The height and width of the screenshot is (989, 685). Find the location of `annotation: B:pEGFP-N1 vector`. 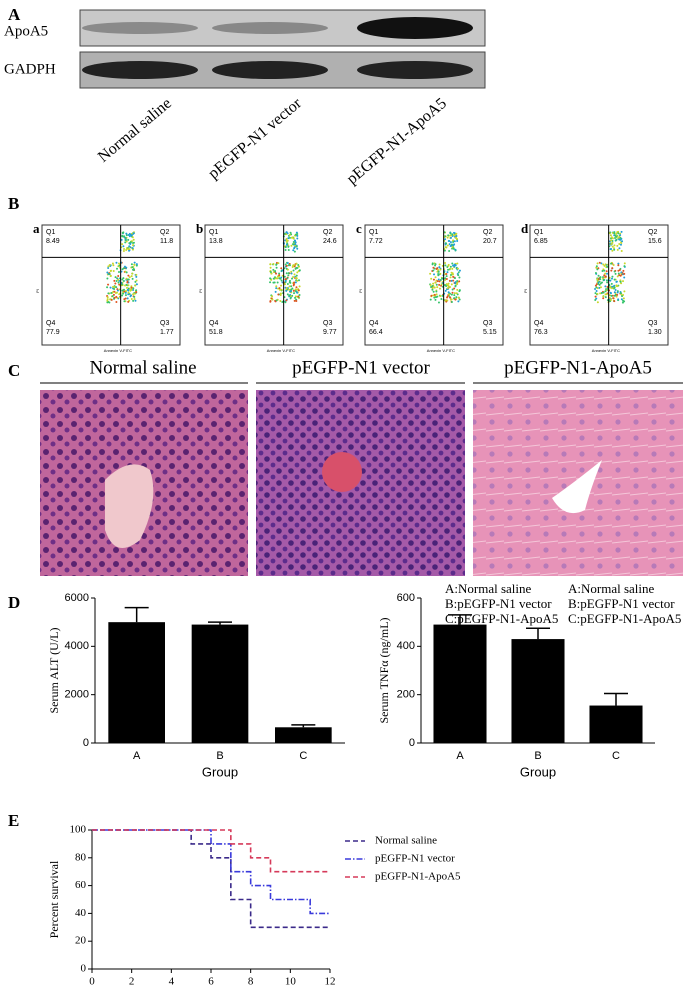

annotation: B:pEGFP-N1 vector is located at coordinates (498, 603).